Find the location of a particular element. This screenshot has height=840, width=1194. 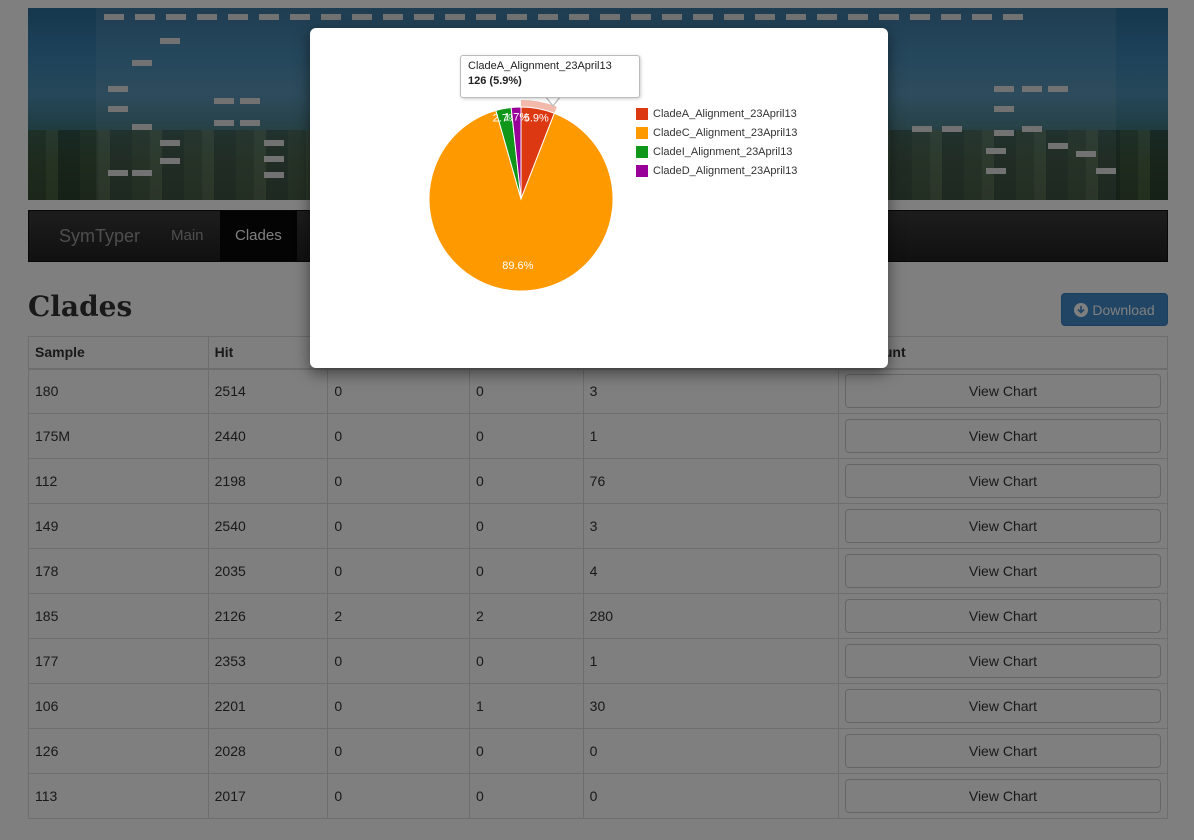

legend-item: CladeA_Alignment_23April13 is located at coordinates (716, 113).